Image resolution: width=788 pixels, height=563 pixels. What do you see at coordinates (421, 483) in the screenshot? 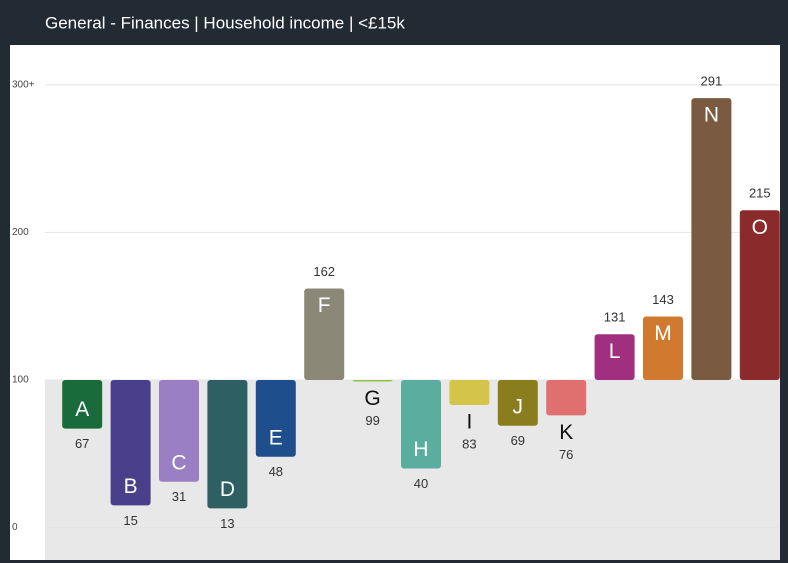
I see `value-label: 40` at bounding box center [421, 483].